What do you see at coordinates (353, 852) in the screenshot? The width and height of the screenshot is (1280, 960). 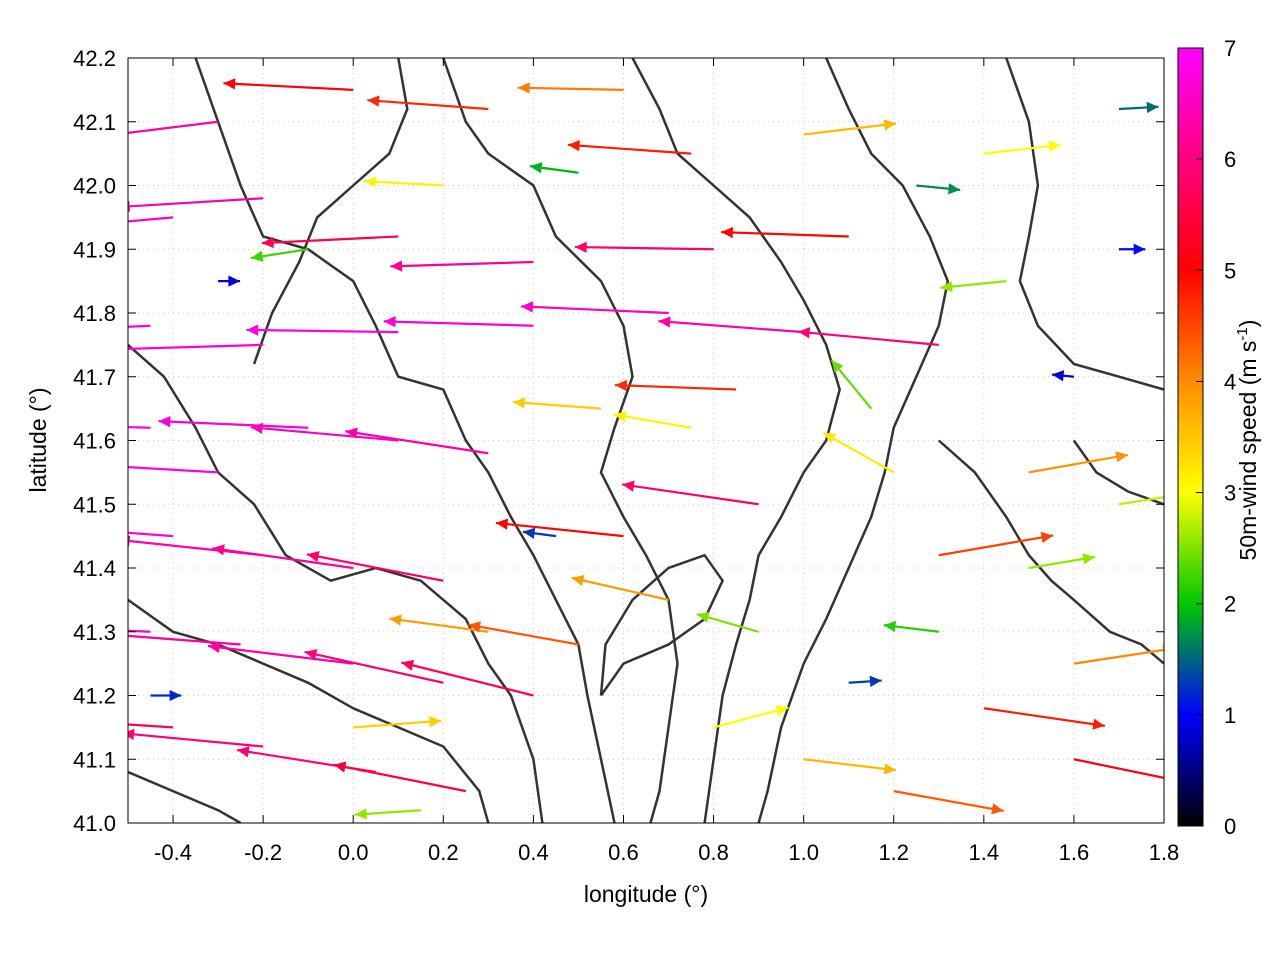 I see `x-tick-label: 0.0` at bounding box center [353, 852].